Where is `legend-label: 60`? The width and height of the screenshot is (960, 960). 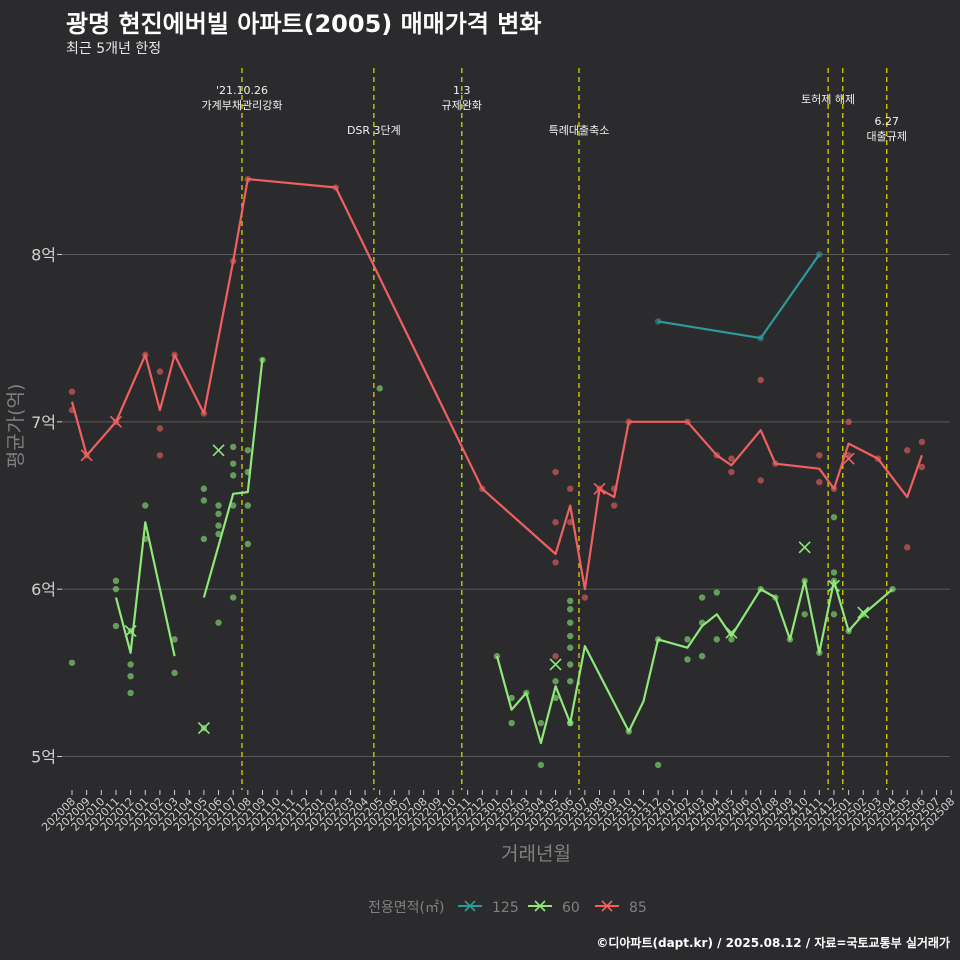 legend-label: 60 is located at coordinates (571, 908).